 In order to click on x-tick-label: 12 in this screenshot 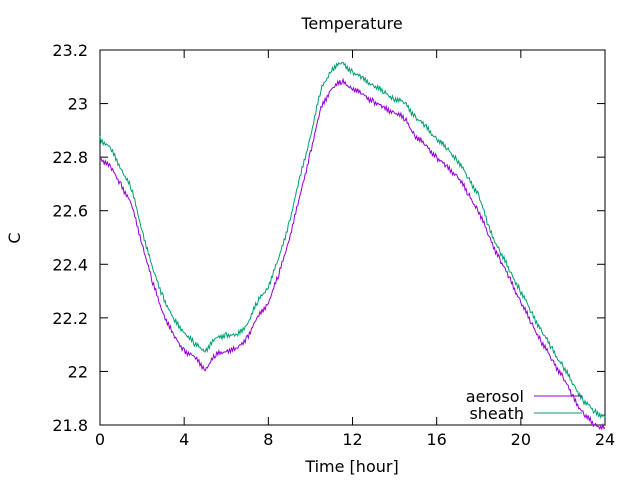, I will do `click(352, 439)`.